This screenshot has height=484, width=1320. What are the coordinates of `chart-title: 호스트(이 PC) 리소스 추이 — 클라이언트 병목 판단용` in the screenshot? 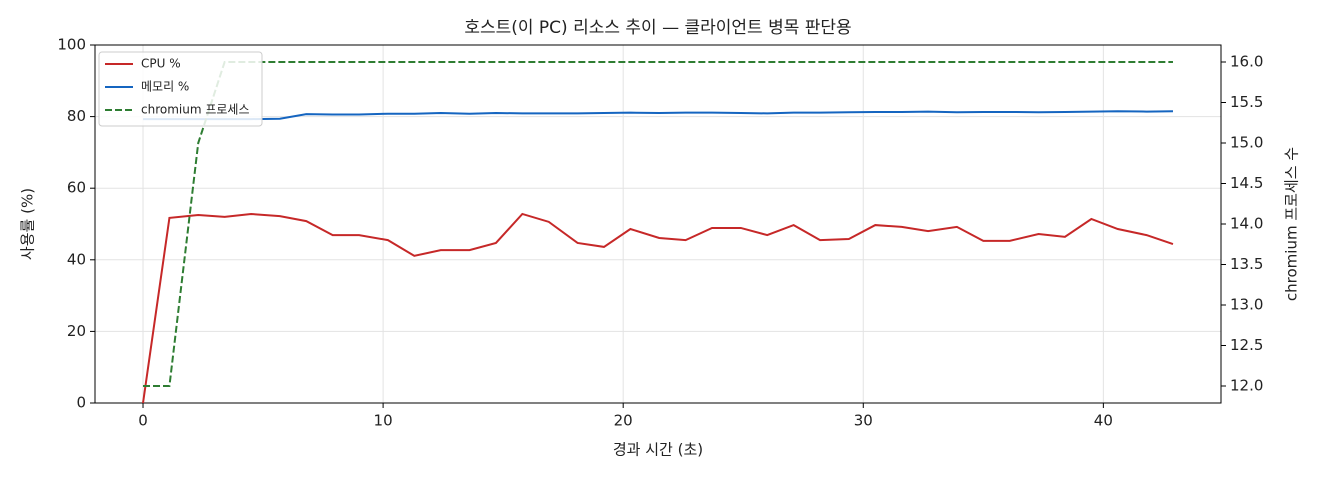 It's located at (657, 28).